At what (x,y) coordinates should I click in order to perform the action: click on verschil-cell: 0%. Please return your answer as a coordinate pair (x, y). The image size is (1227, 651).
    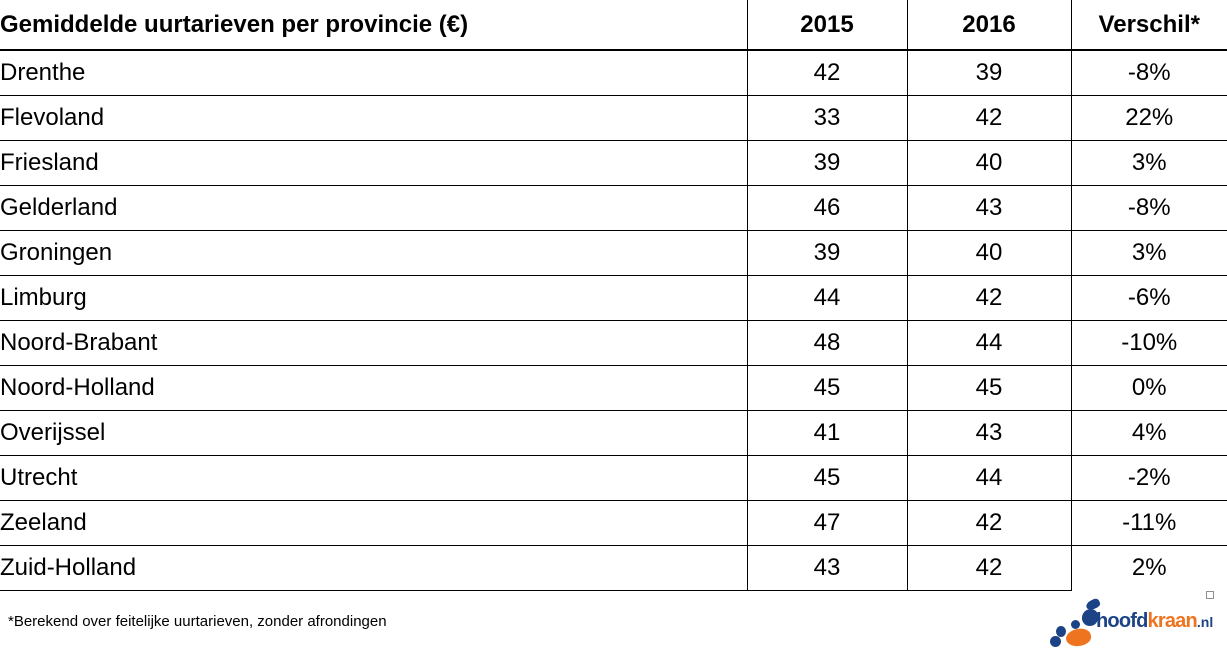
    Looking at the image, I should click on (1148, 388).